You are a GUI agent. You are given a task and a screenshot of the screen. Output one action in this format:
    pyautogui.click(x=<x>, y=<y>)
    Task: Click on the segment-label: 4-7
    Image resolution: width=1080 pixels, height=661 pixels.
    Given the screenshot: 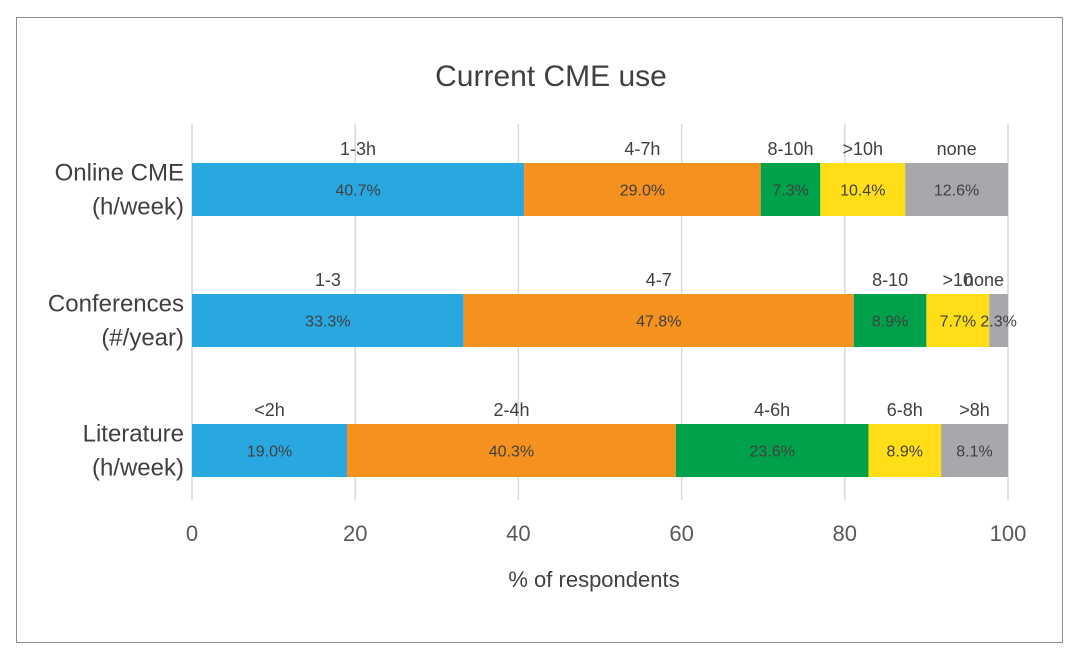 What is the action you would take?
    pyautogui.click(x=659, y=280)
    